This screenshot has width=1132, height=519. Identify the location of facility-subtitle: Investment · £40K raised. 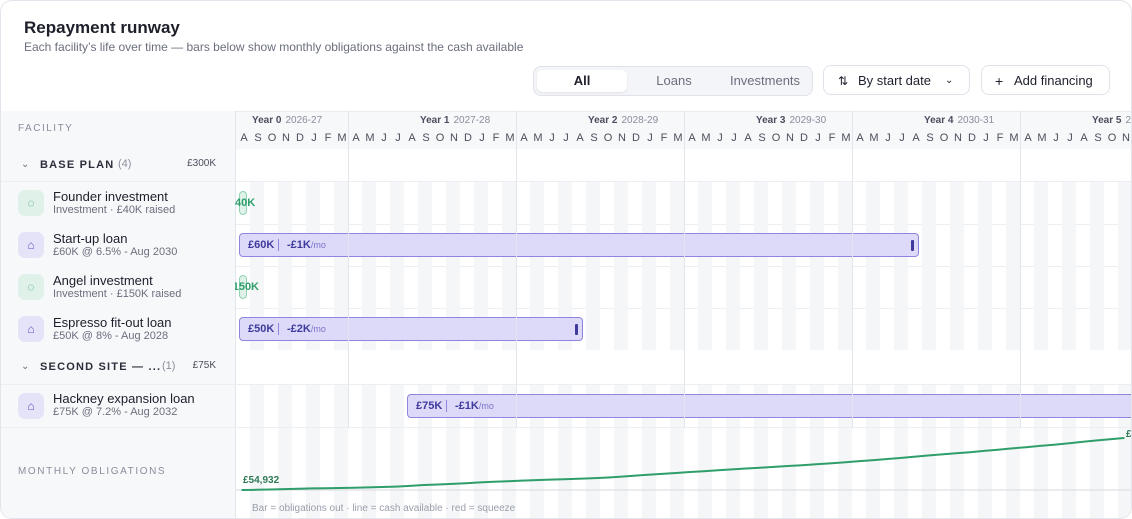
(114, 210).